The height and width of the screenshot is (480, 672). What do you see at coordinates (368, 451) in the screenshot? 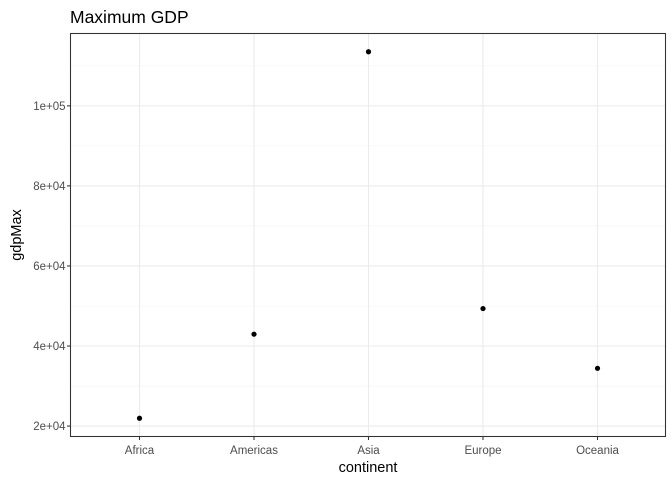
I see `x-tick-label: Asia` at bounding box center [368, 451].